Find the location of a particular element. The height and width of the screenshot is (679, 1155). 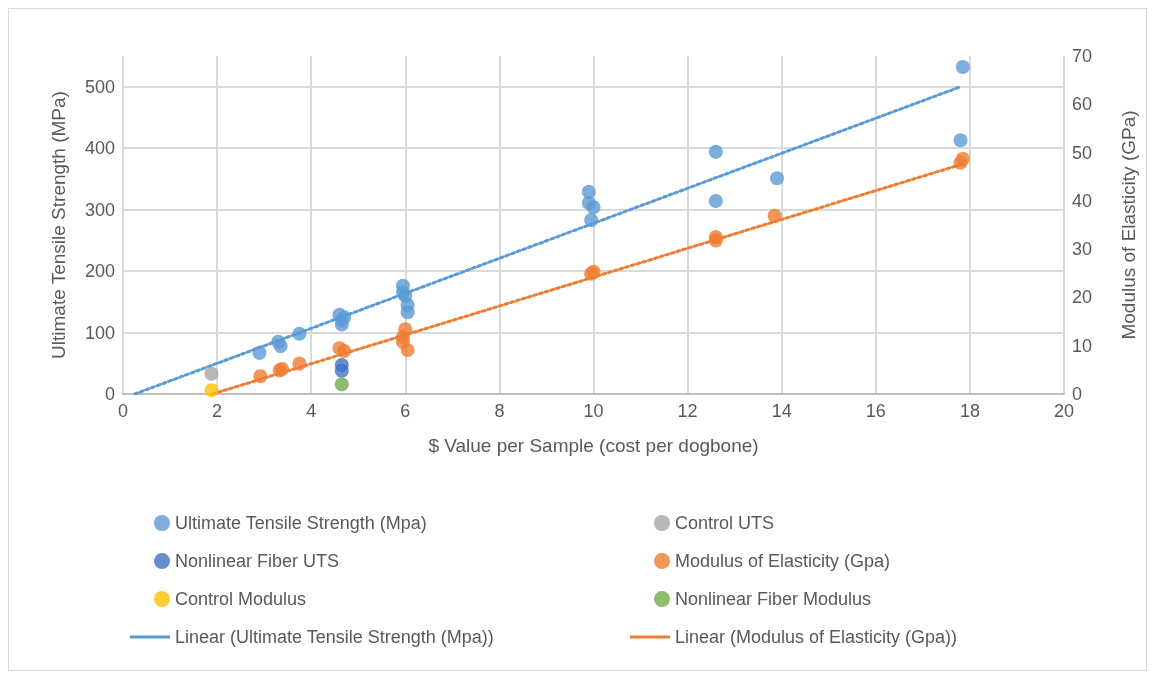

y-tick-label: 200 is located at coordinates (99, 271).